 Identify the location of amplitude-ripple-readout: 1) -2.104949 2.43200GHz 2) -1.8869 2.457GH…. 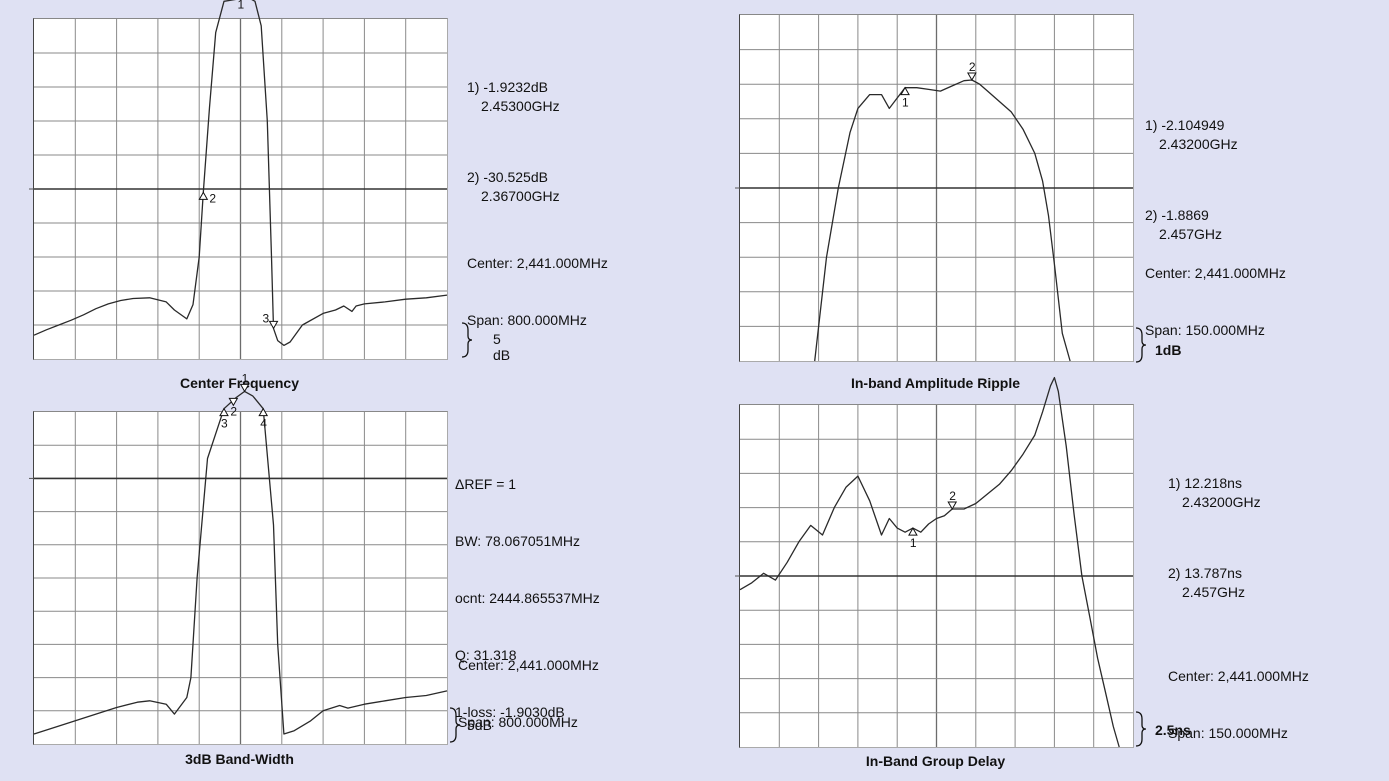
(1191, 187).